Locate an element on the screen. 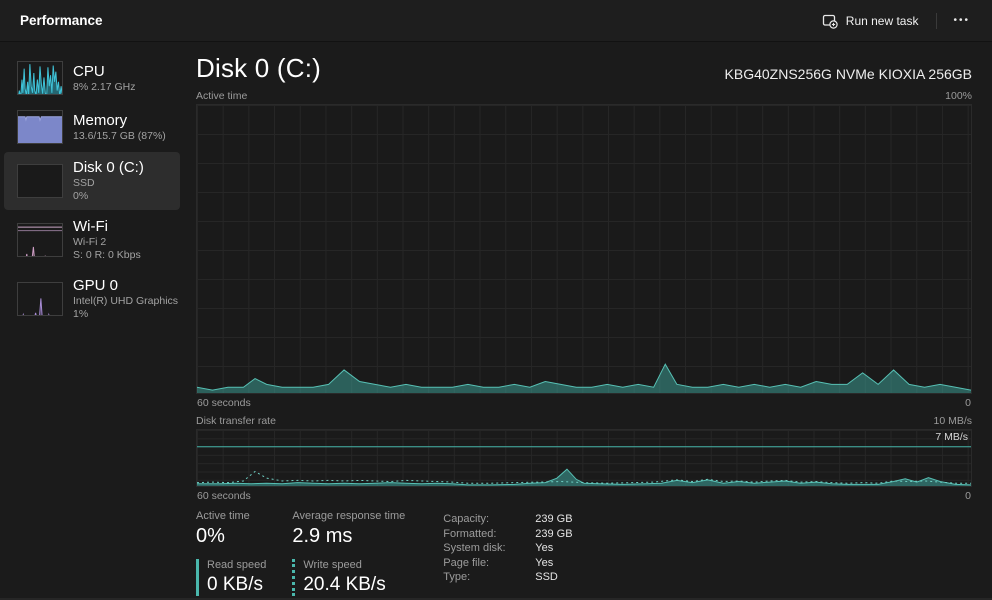  active-time-stat-label: Active time is located at coordinates (223, 516).